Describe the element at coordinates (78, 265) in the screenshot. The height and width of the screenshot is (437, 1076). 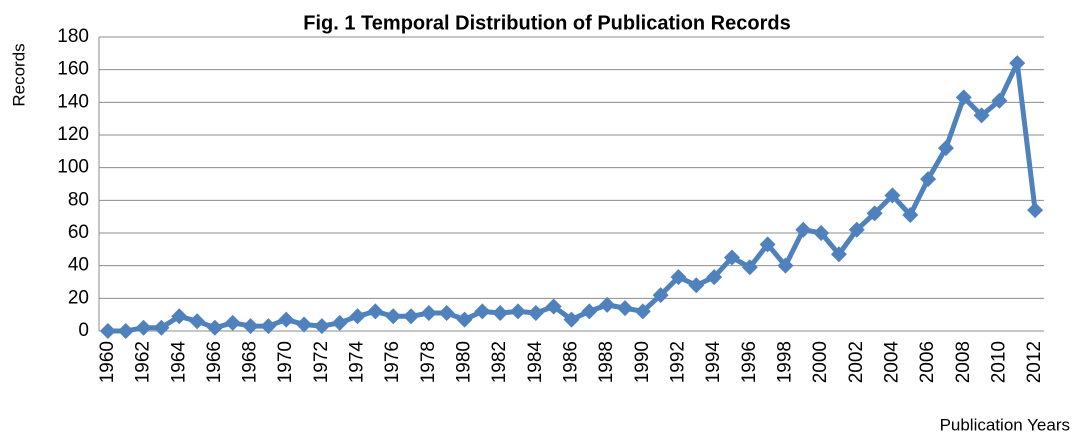
I see `y-tick-label: 40` at that location.